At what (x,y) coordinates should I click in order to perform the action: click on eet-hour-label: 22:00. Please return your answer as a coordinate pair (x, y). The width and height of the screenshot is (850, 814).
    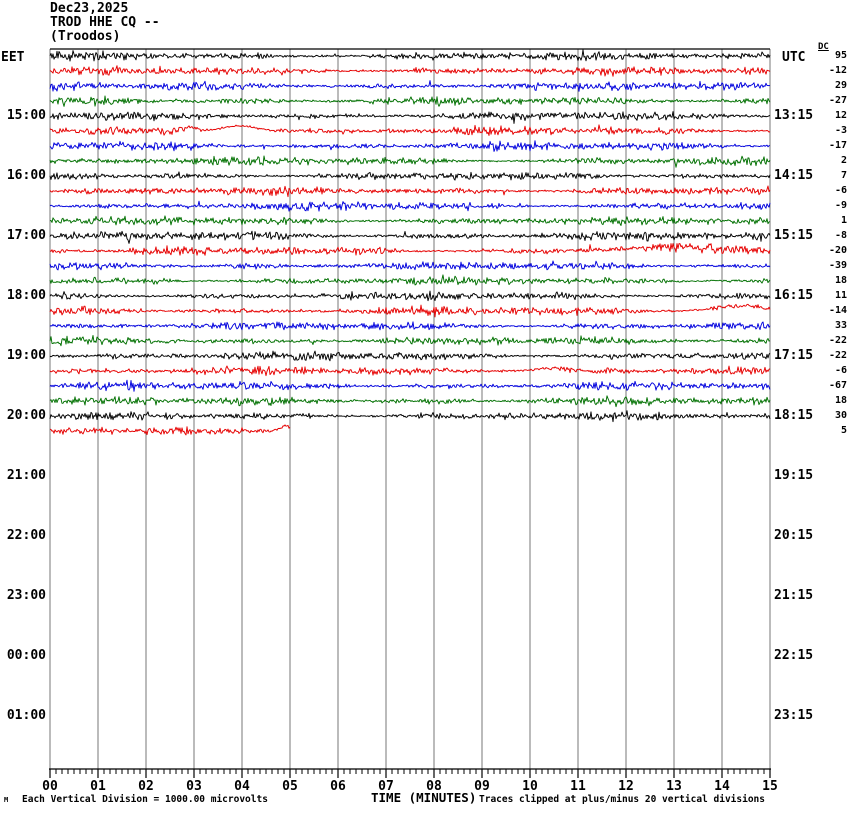
    Looking at the image, I should click on (26, 535).